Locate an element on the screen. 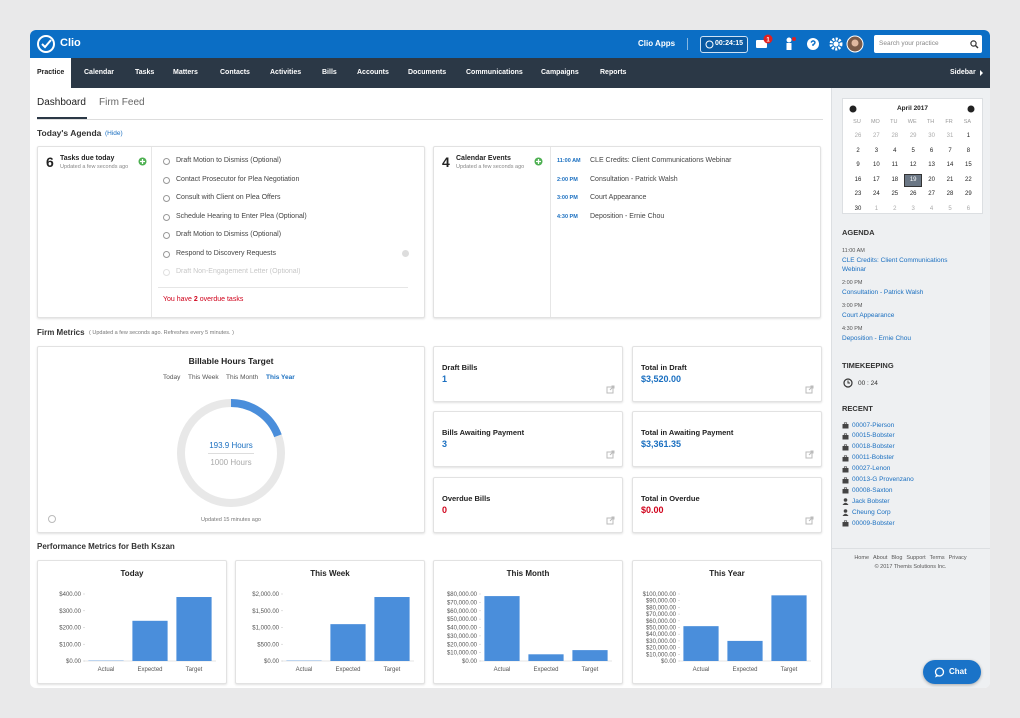 The width and height of the screenshot is (1020, 718). task-item: Draft Non-Engagement Letter (Optional) is located at coordinates (238, 271).